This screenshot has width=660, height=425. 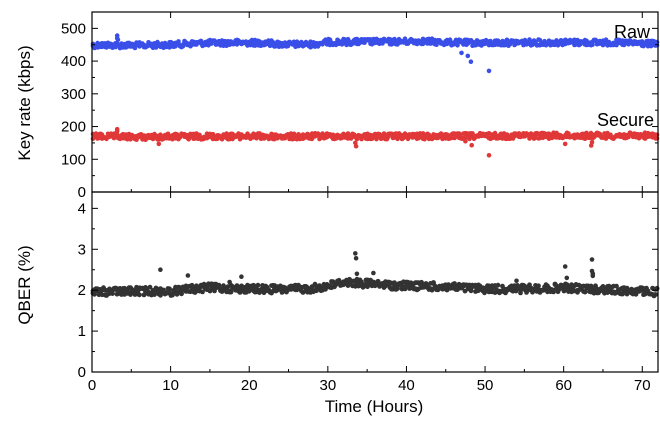 I want to click on y-tick-label: 100, so click(x=73, y=159).